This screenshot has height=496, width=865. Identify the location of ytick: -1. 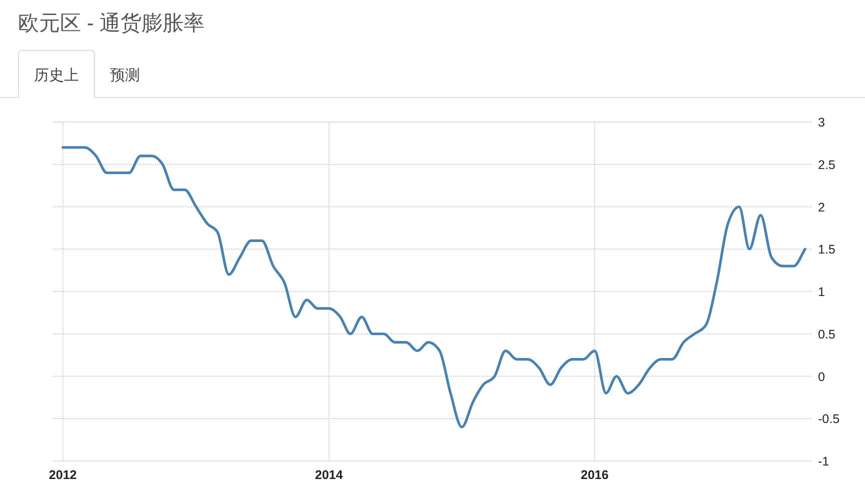
(824, 461).